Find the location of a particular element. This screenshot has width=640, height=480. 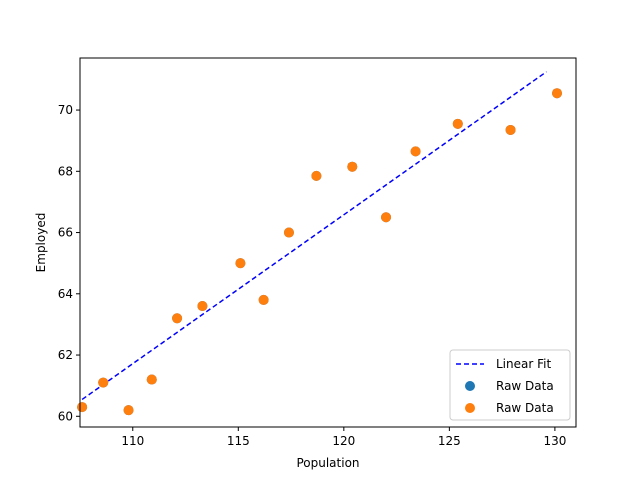

x-axis: 110 115 120 125 130 is located at coordinates (343, 437).